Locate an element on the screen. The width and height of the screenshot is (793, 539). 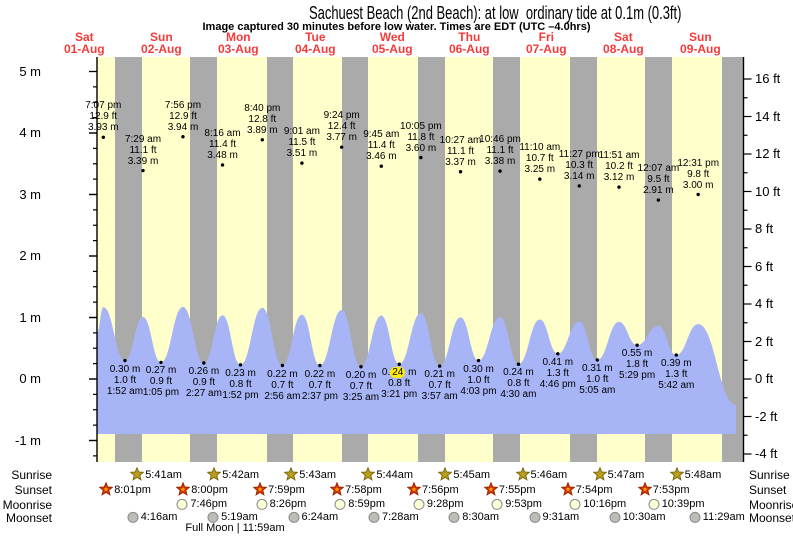
moonset-time: 4:16am is located at coordinates (159, 517).